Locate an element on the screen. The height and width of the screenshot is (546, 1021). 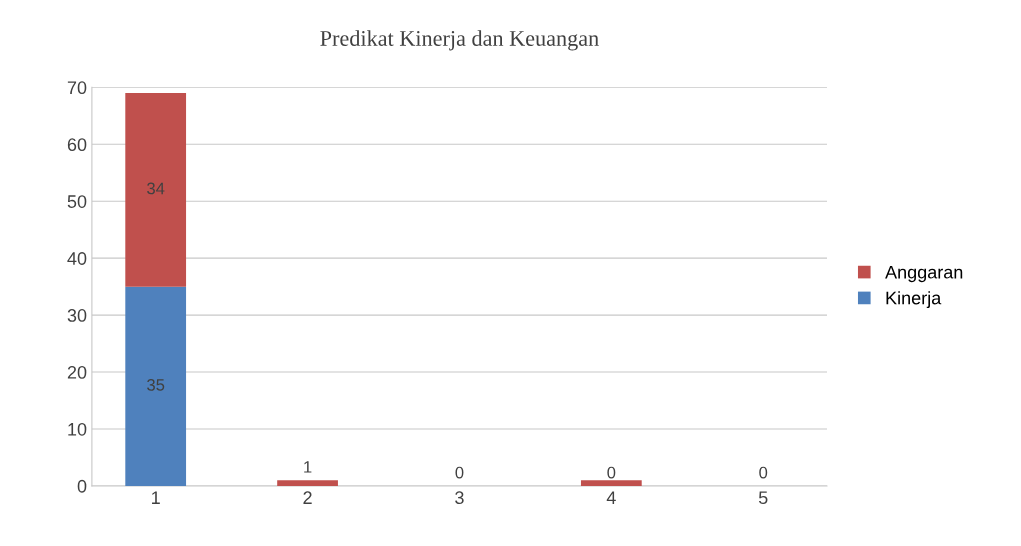
legend-label: Anggaran is located at coordinates (924, 274).